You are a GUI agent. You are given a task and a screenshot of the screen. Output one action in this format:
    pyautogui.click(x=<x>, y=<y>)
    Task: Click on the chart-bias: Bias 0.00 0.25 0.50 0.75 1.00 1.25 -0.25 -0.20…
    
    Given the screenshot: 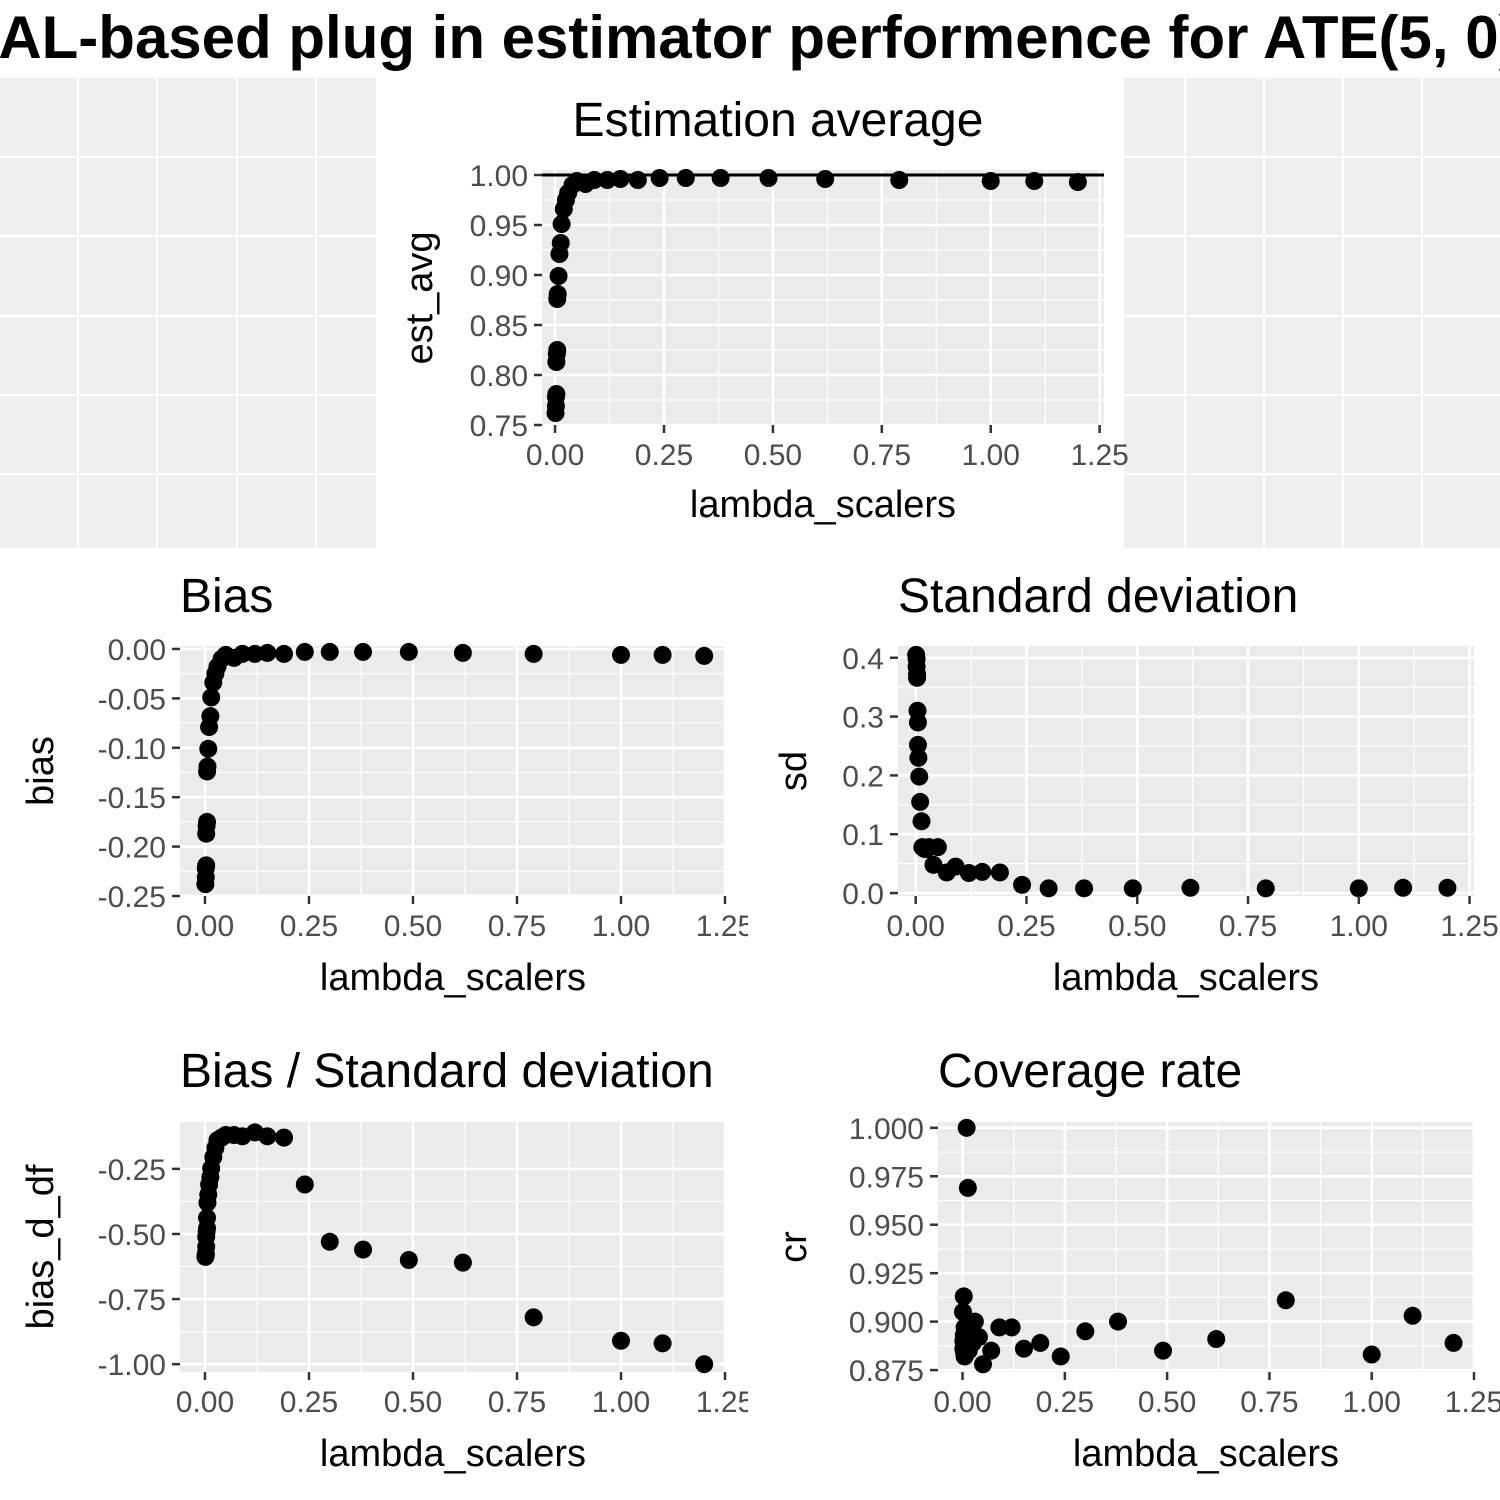 What is the action you would take?
    pyautogui.click(x=384, y=784)
    